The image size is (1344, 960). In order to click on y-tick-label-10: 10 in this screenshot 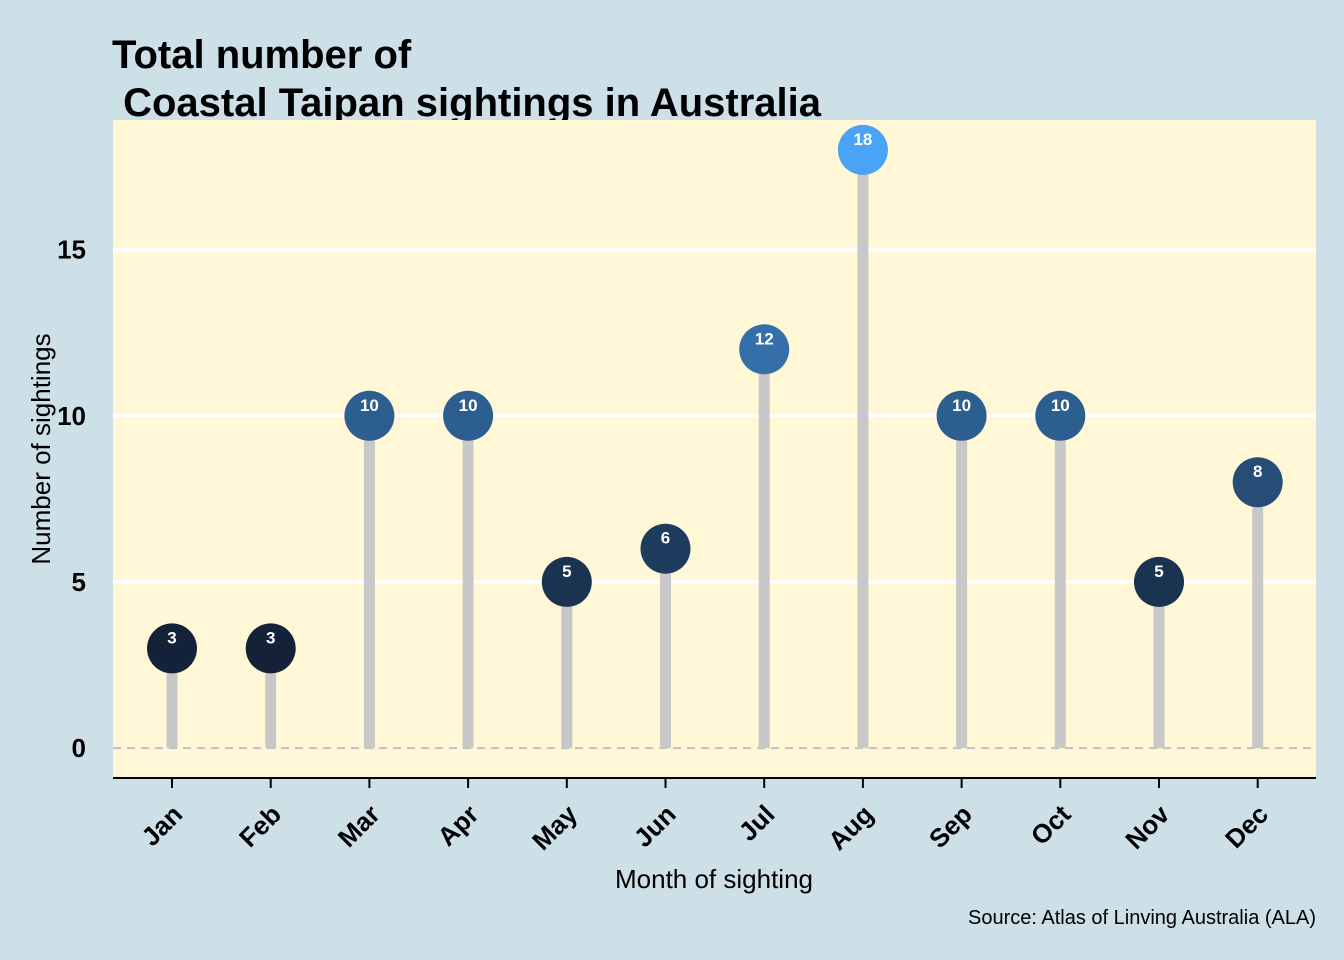, I will do `click(71, 416)`.